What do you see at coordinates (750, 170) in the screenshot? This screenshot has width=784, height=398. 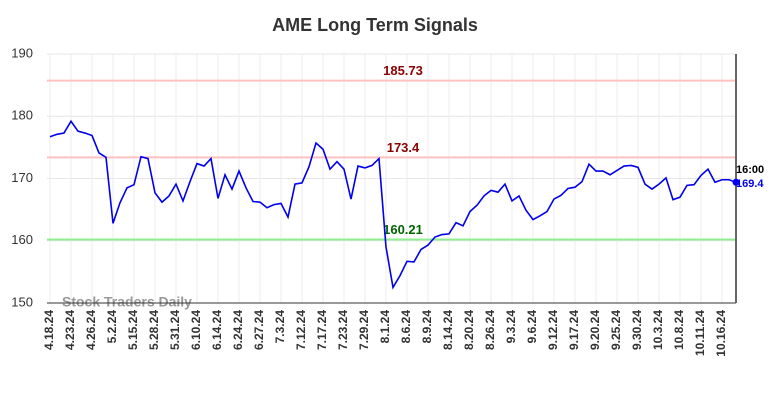 I see `end-time: 16:00` at bounding box center [750, 170].